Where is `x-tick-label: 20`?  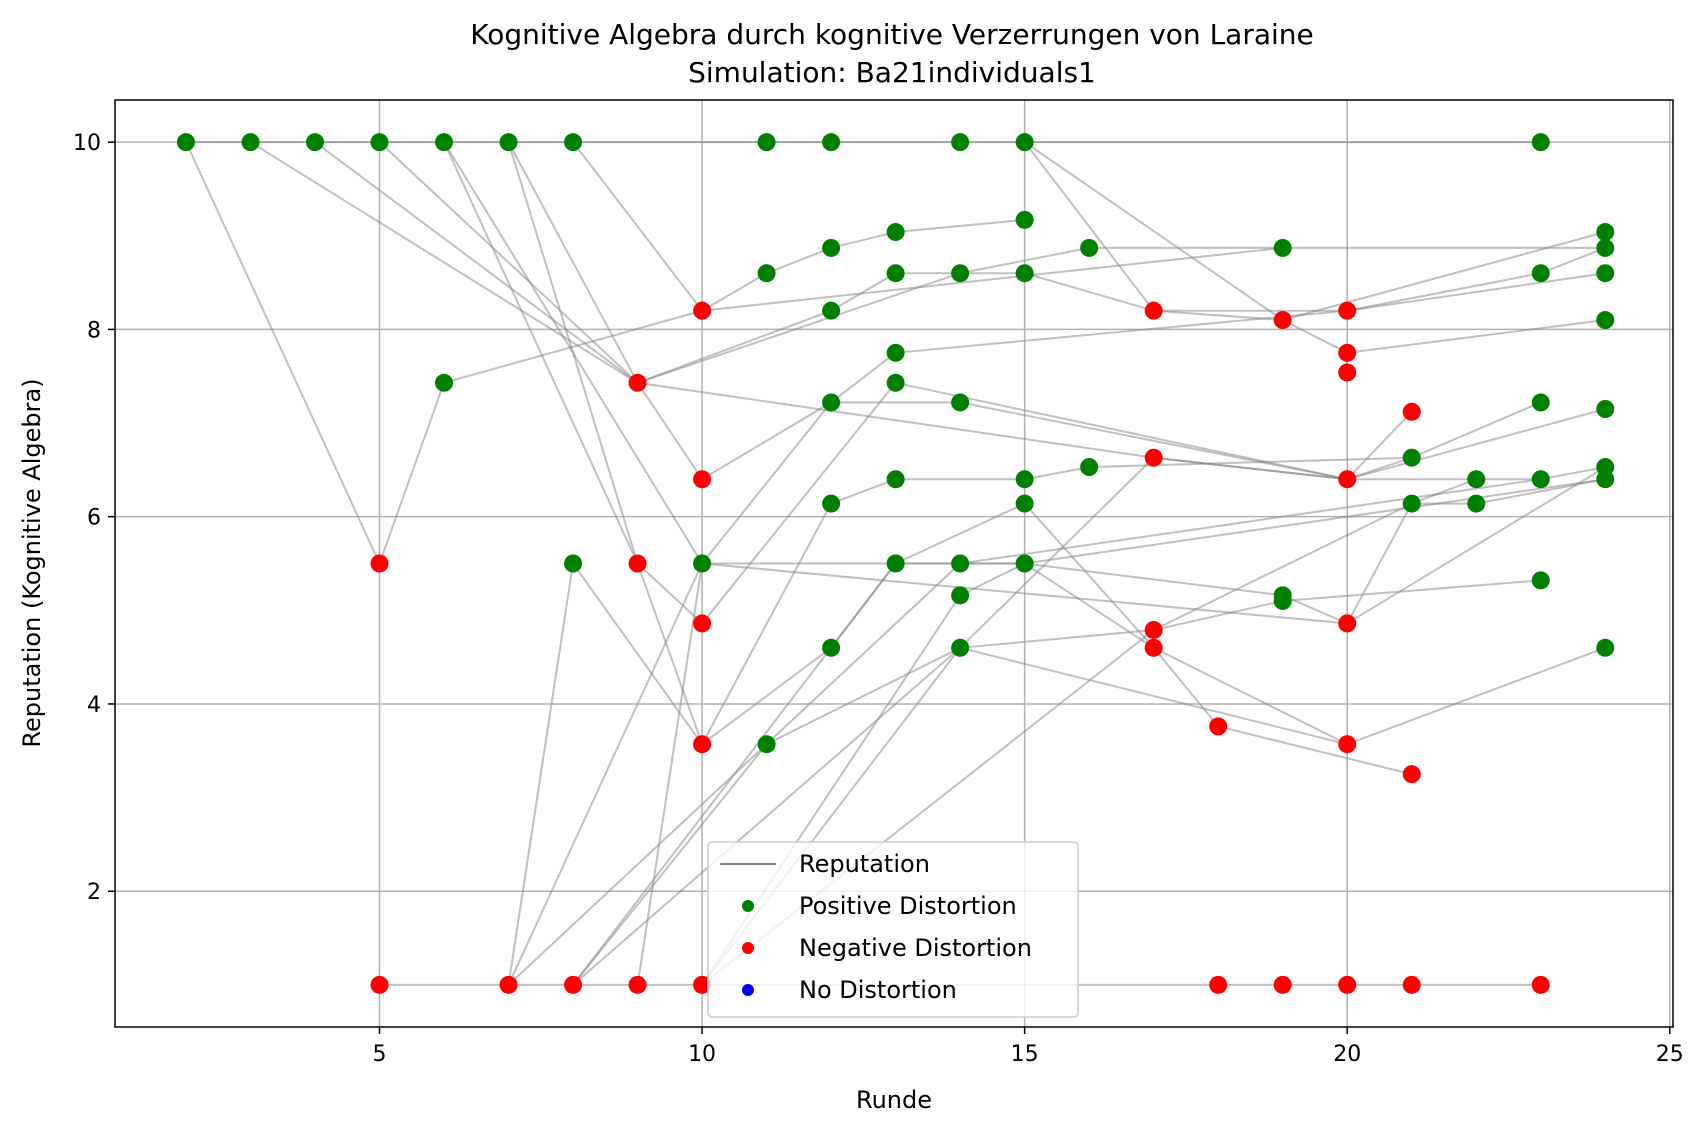
x-tick-label: 20 is located at coordinates (1347, 1054).